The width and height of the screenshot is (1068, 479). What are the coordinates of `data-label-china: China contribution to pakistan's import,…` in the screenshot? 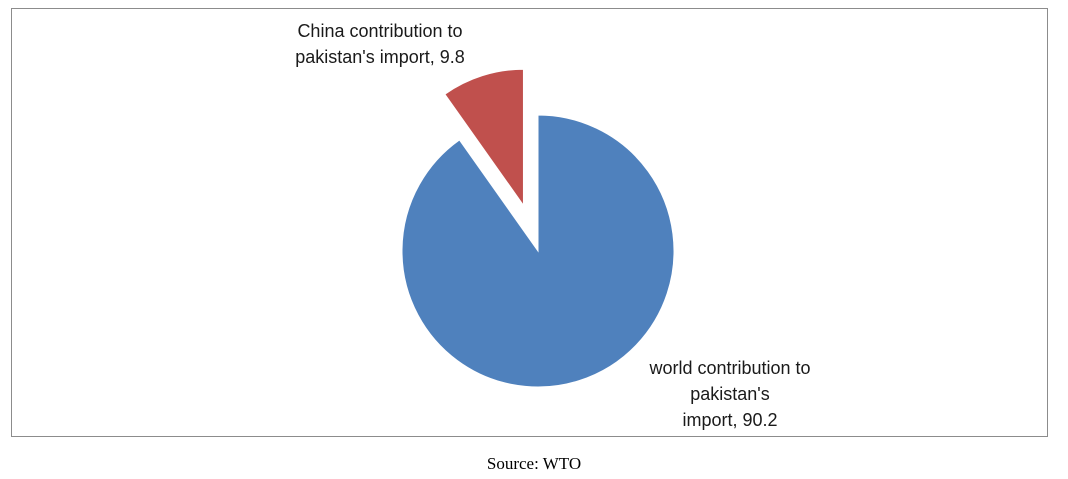 It's located at (380, 44).